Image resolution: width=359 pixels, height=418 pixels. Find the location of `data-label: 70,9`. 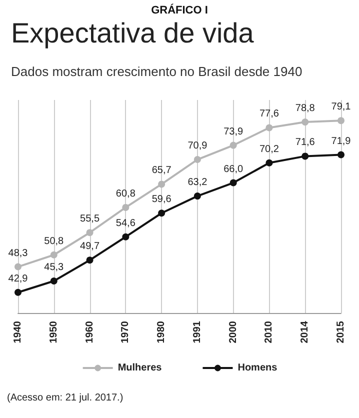

data-label: 70,9 is located at coordinates (198, 146).